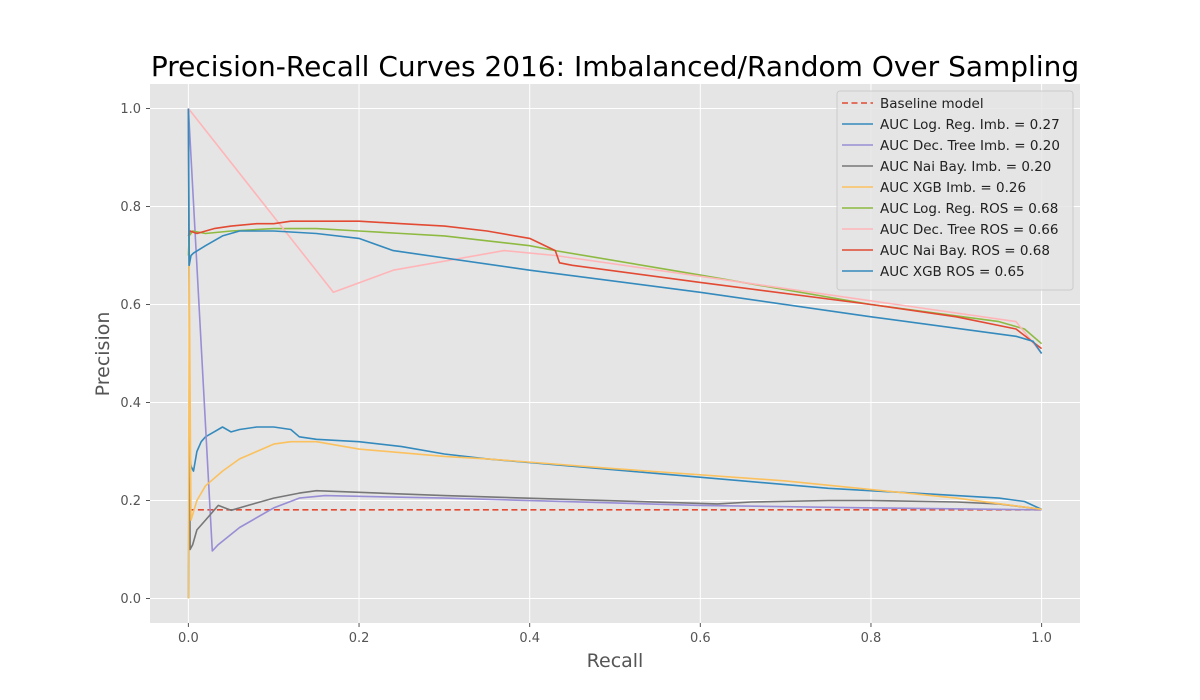 This screenshot has height=700, width=1200. What do you see at coordinates (135, 354) in the screenshot?
I see `y-axis-ticks: 0.0 0.2 0.4 0.6 0.8 1.0` at bounding box center [135, 354].